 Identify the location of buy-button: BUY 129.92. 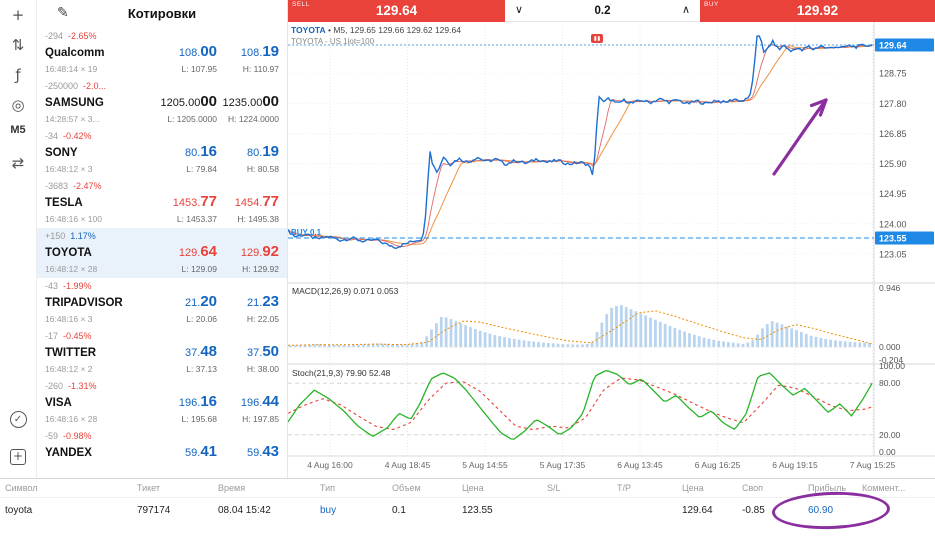
(817, 11).